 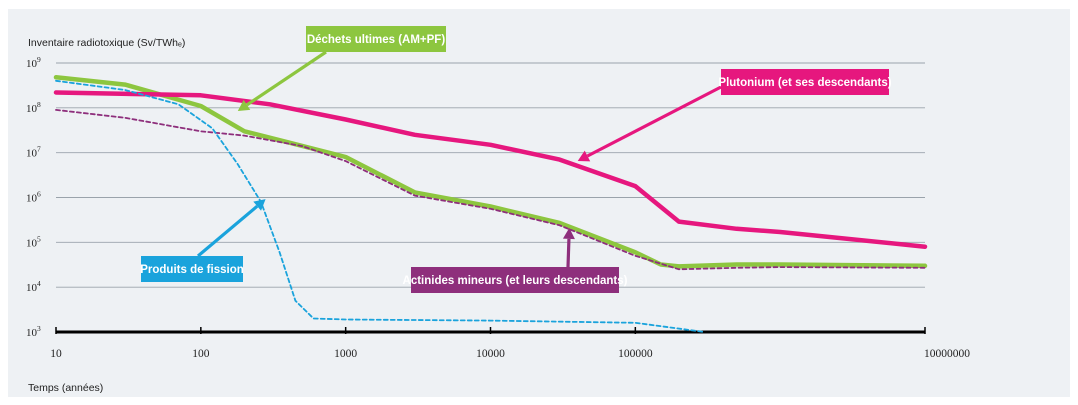 What do you see at coordinates (635, 354) in the screenshot?
I see `x-tick-label: 100000` at bounding box center [635, 354].